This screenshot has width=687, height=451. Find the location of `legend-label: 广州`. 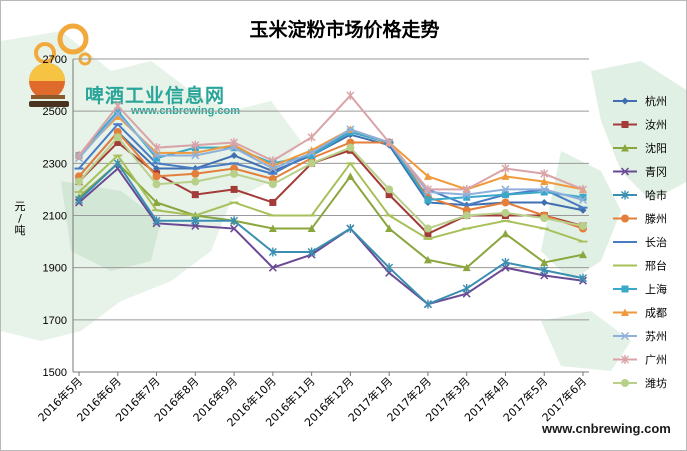

legend-label: 广州 is located at coordinates (656, 360).